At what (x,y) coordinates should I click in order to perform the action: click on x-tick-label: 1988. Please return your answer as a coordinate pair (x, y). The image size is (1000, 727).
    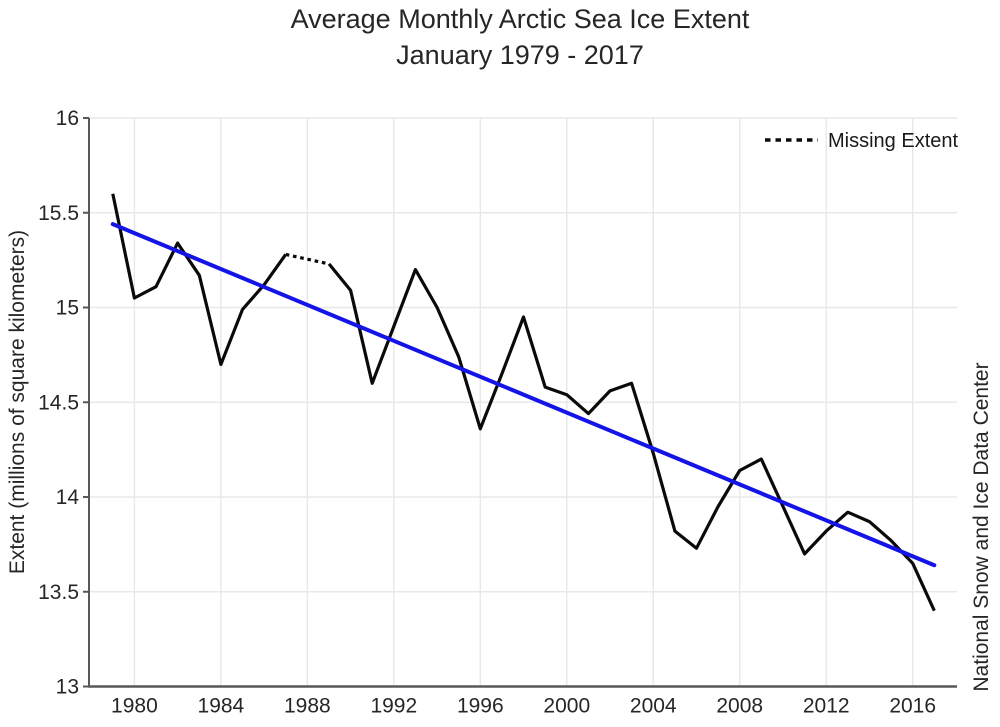
    Looking at the image, I should click on (307, 706).